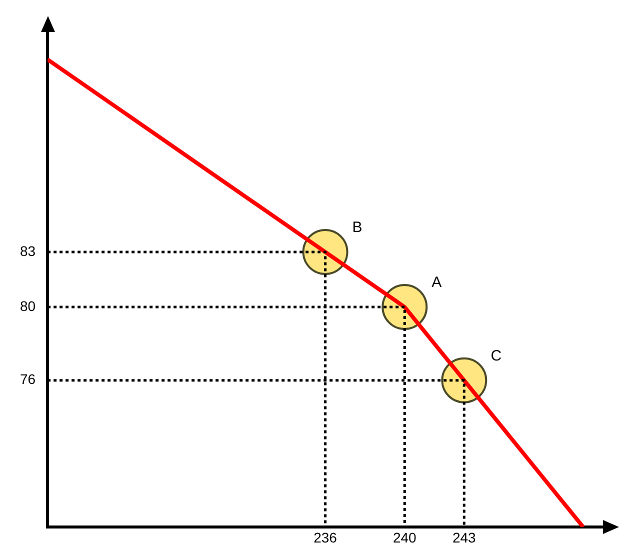 The height and width of the screenshot is (559, 635). I want to click on x-tick-label: 240, so click(404, 537).